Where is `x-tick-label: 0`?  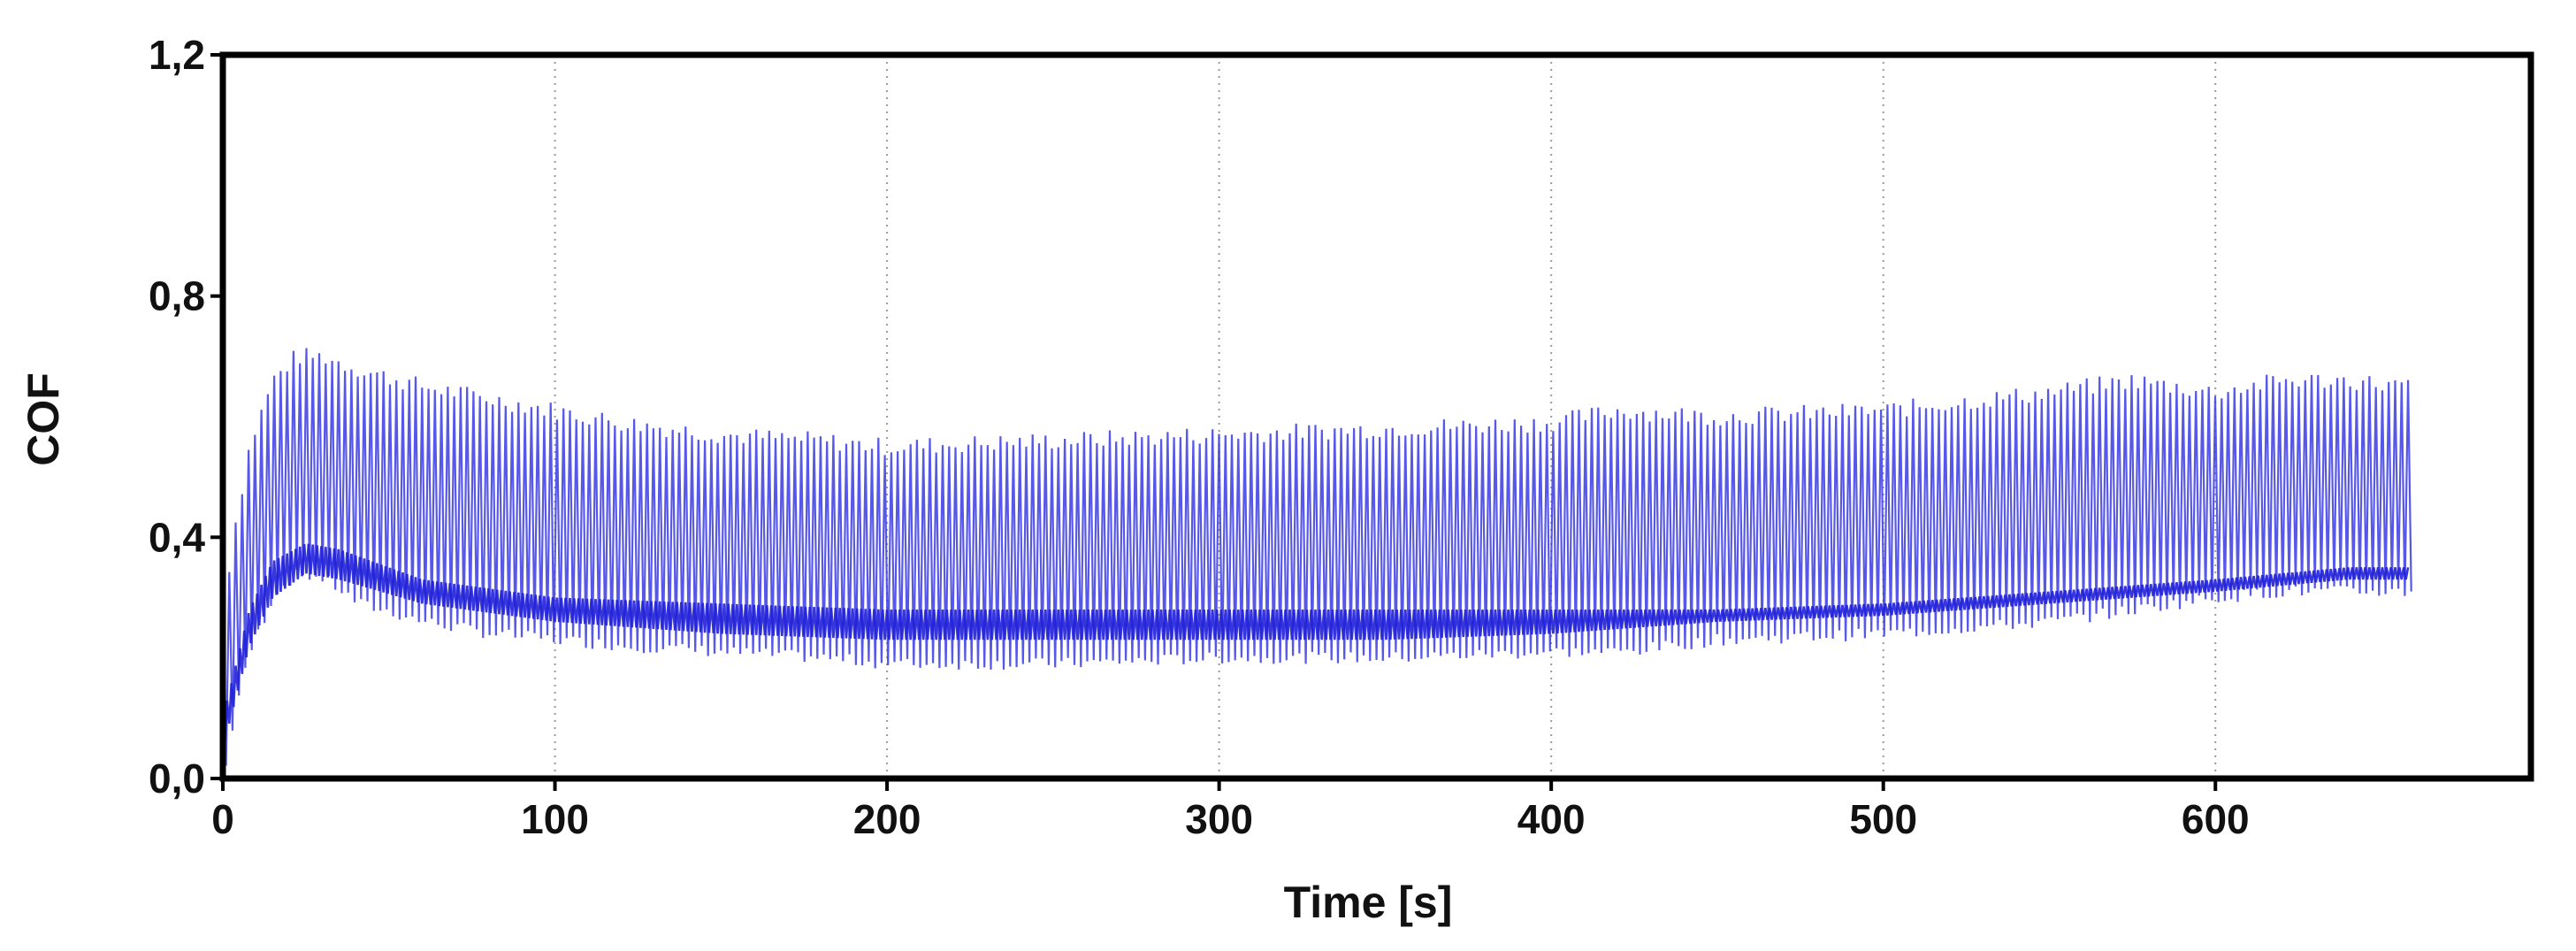
x-tick-label: 0 is located at coordinates (222, 819).